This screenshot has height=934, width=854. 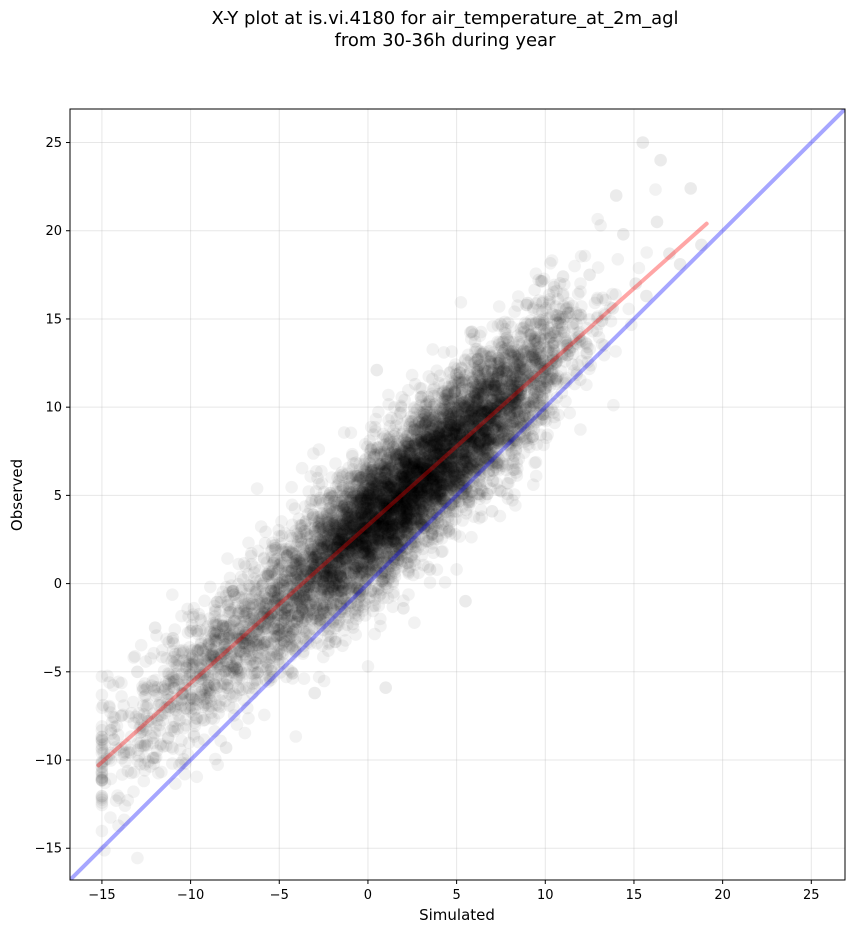 I want to click on chart-title-line-2: from 30-36h during year, so click(x=445, y=40).